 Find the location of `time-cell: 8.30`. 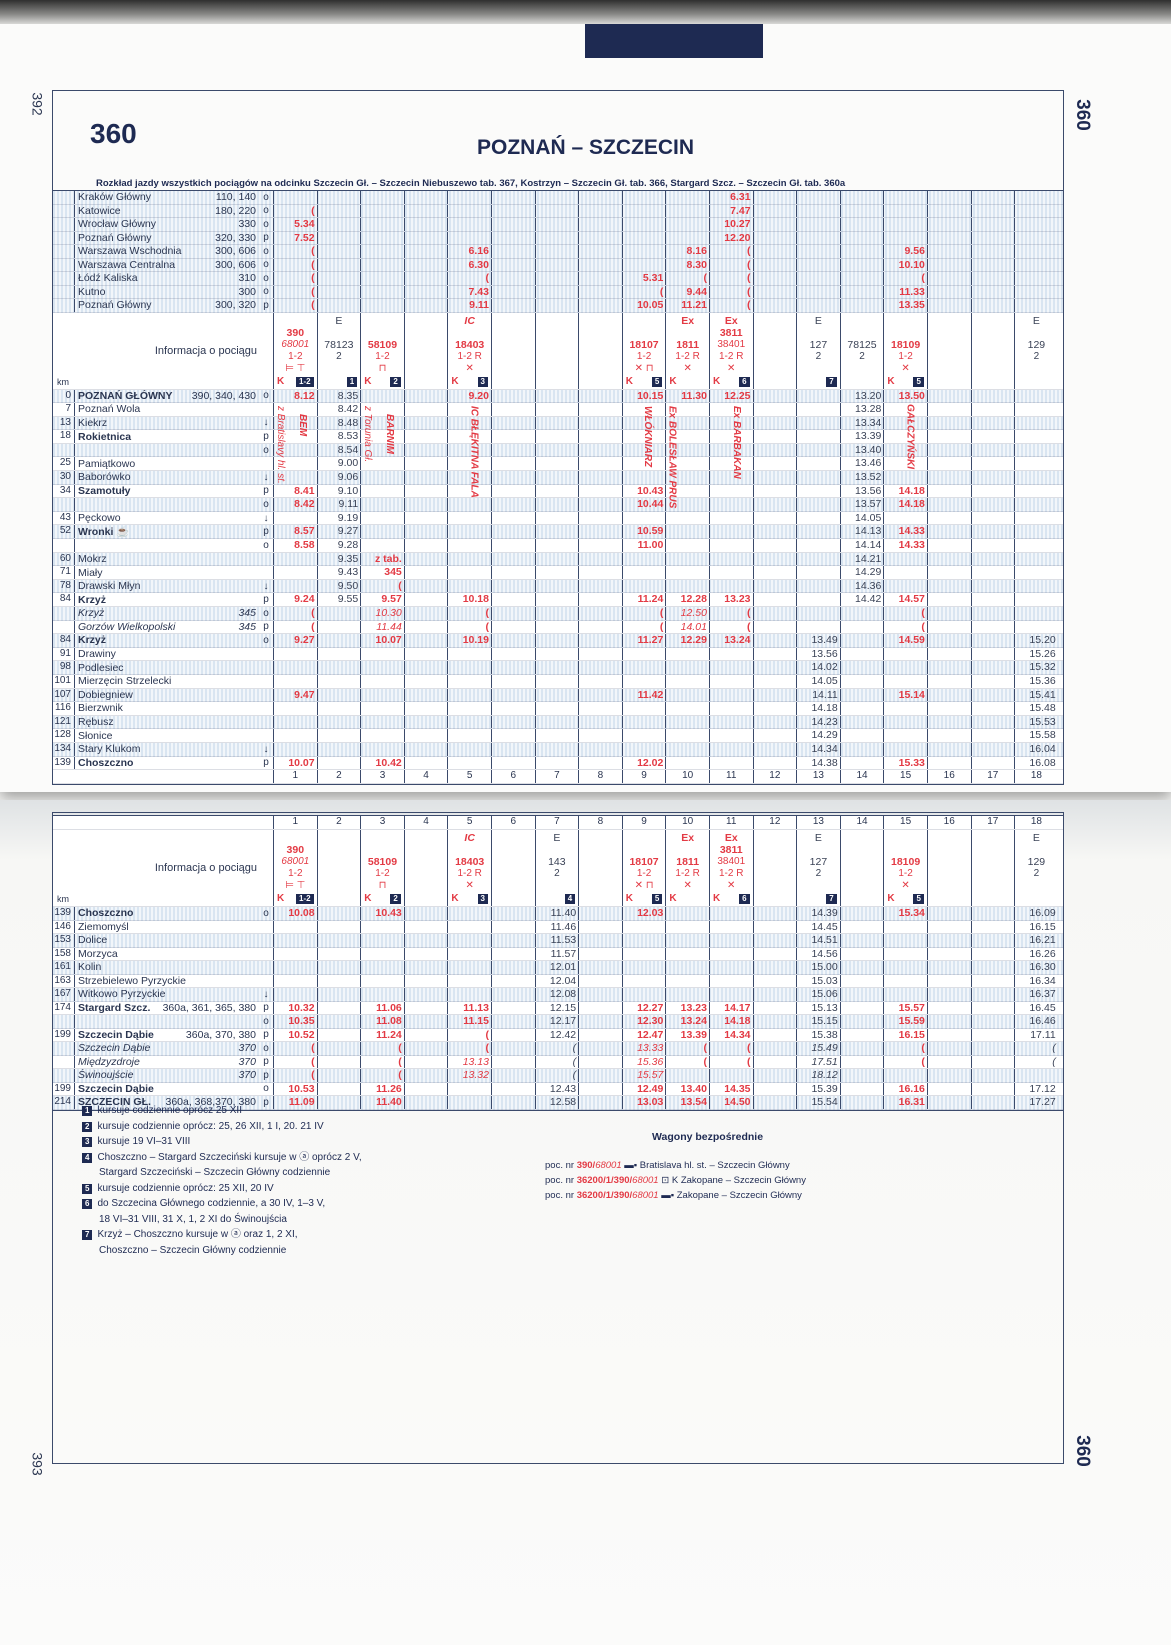

time-cell: 8.30 is located at coordinates (687, 264).